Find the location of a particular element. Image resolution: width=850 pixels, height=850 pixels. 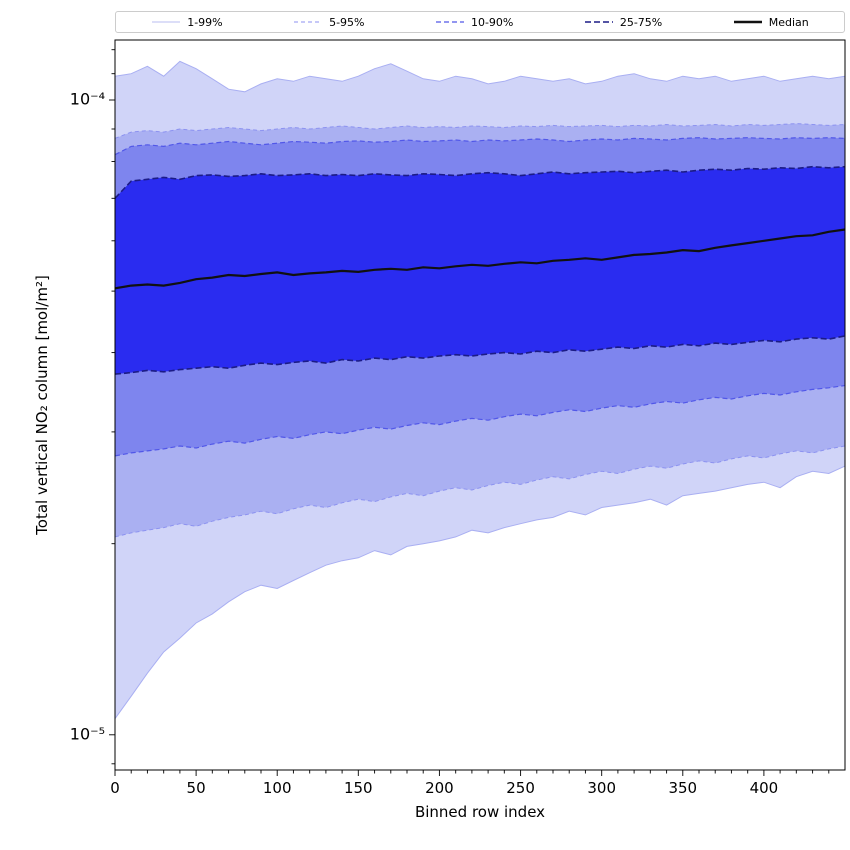

edge-p75 is located at coordinates (480, 182).